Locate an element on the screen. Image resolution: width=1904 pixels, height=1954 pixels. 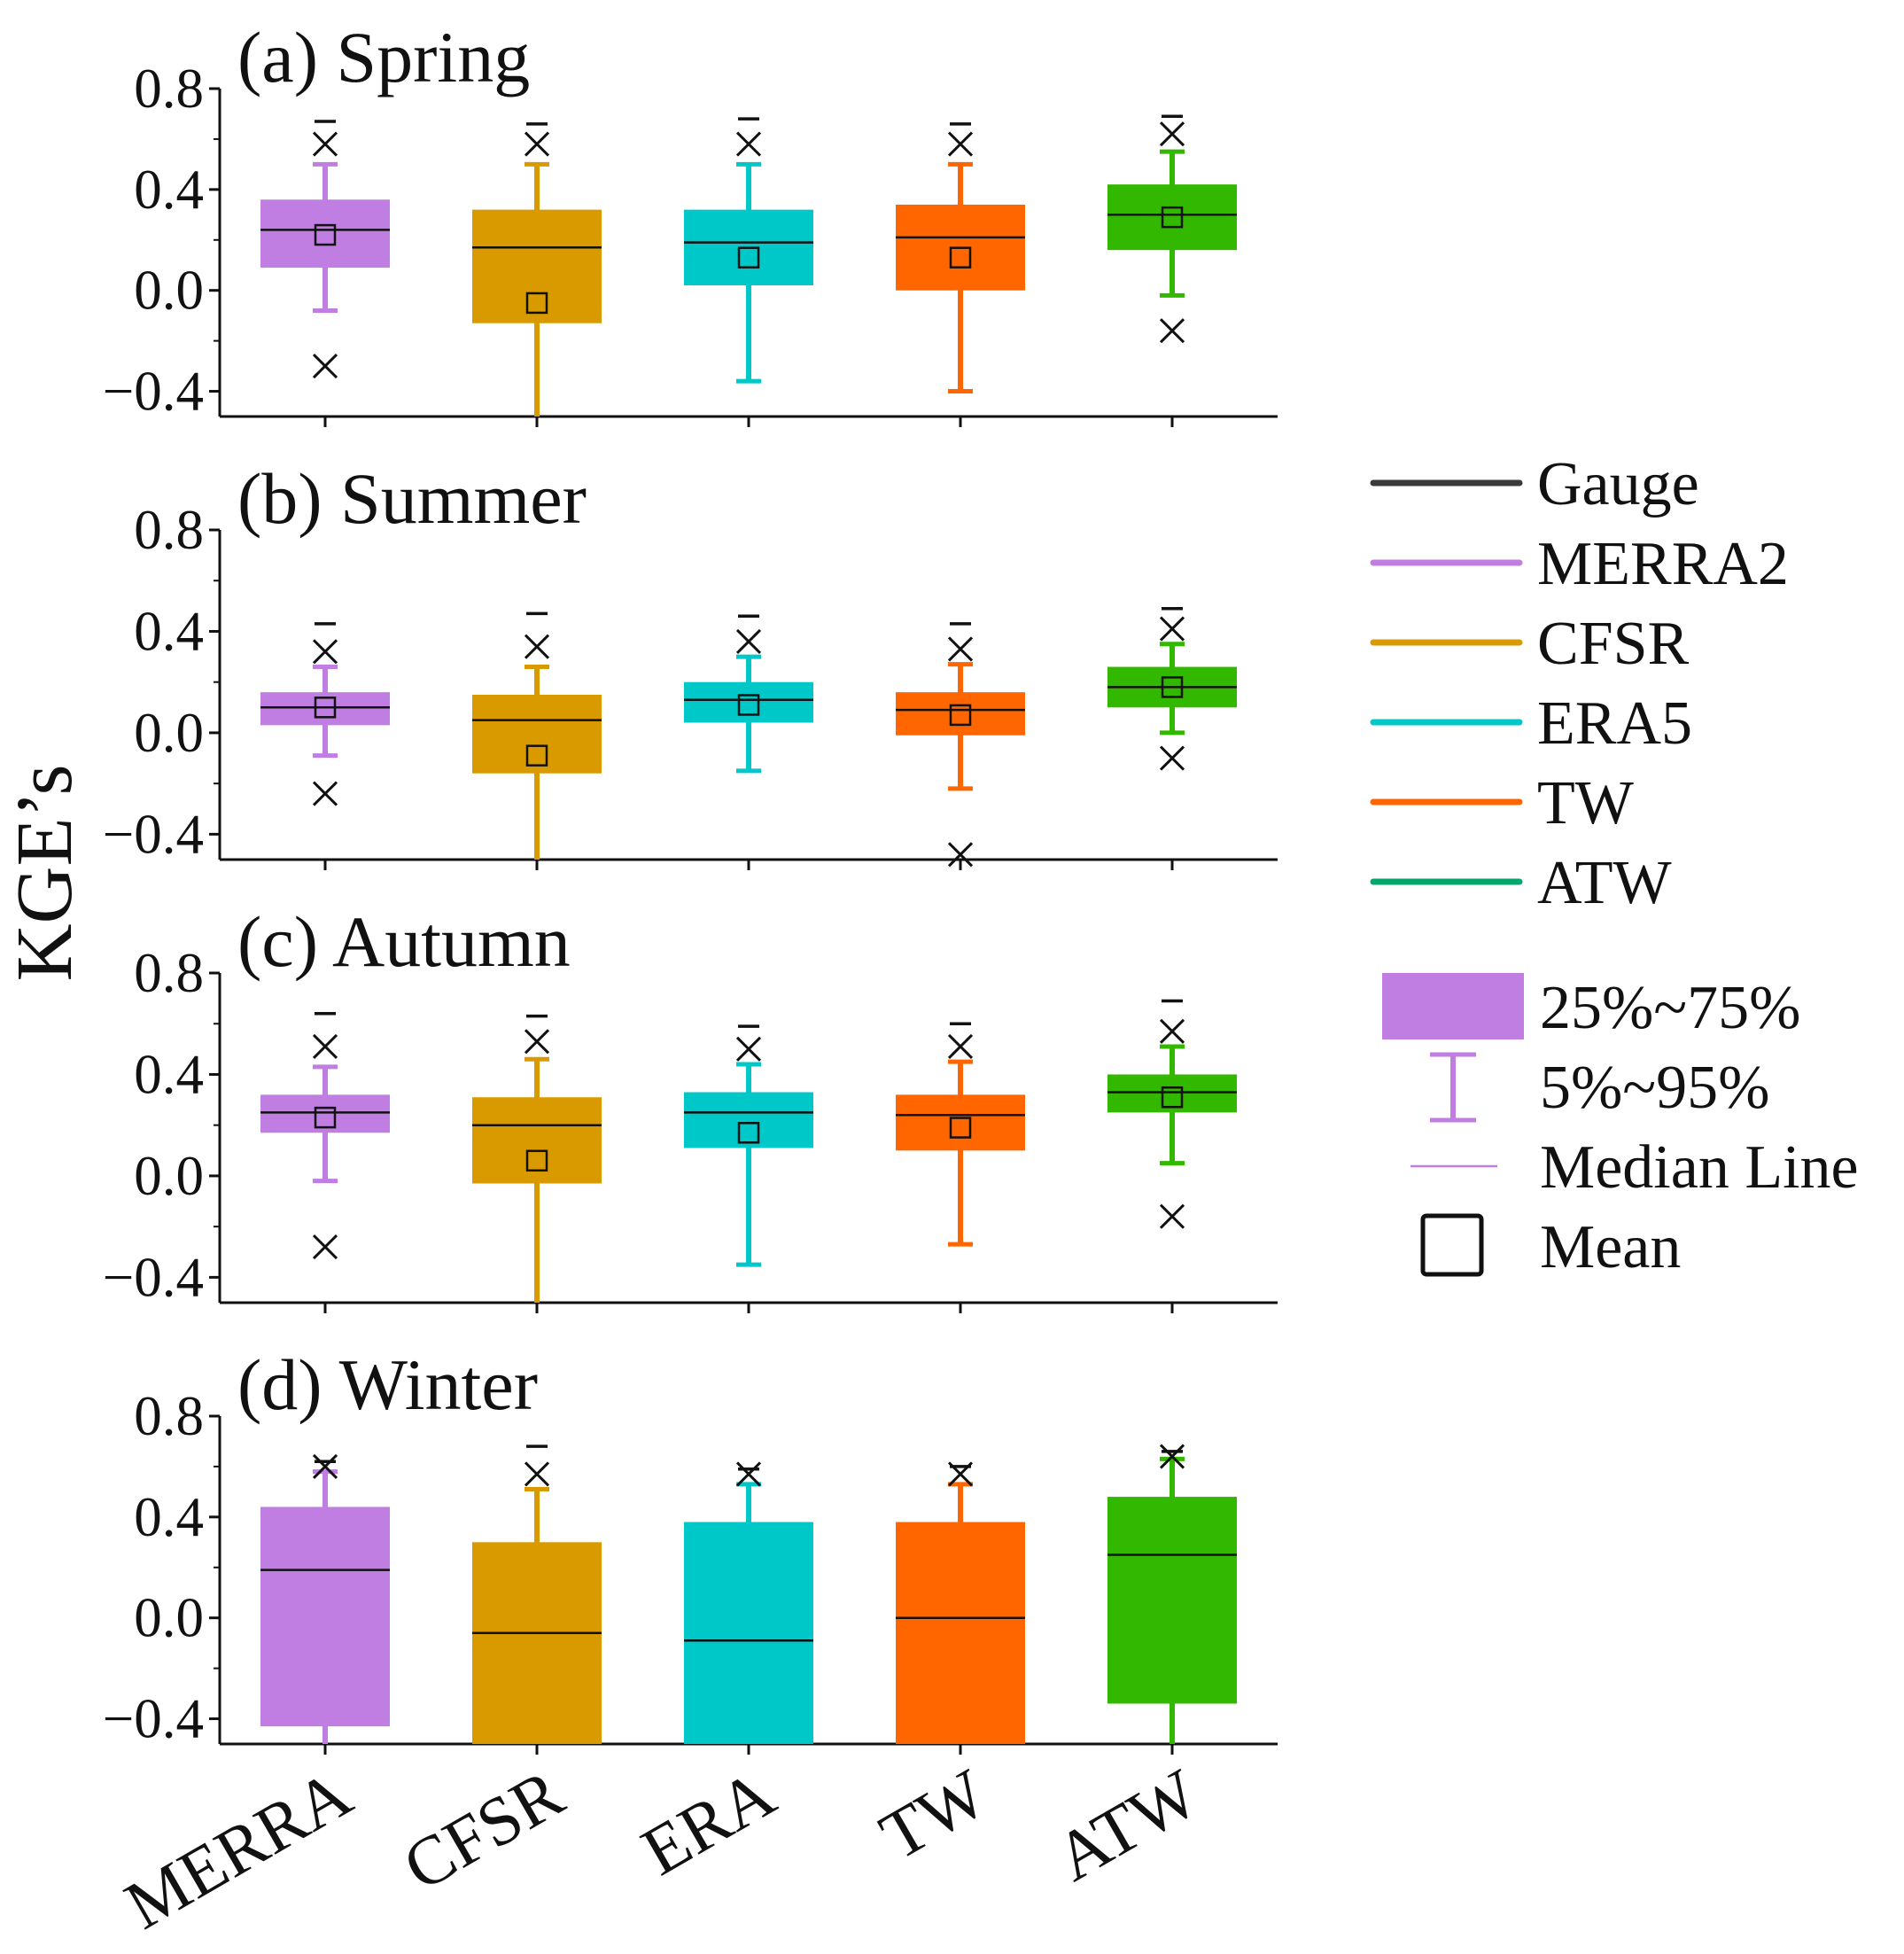
panel-title: (d) Winter is located at coordinates (387, 1384).